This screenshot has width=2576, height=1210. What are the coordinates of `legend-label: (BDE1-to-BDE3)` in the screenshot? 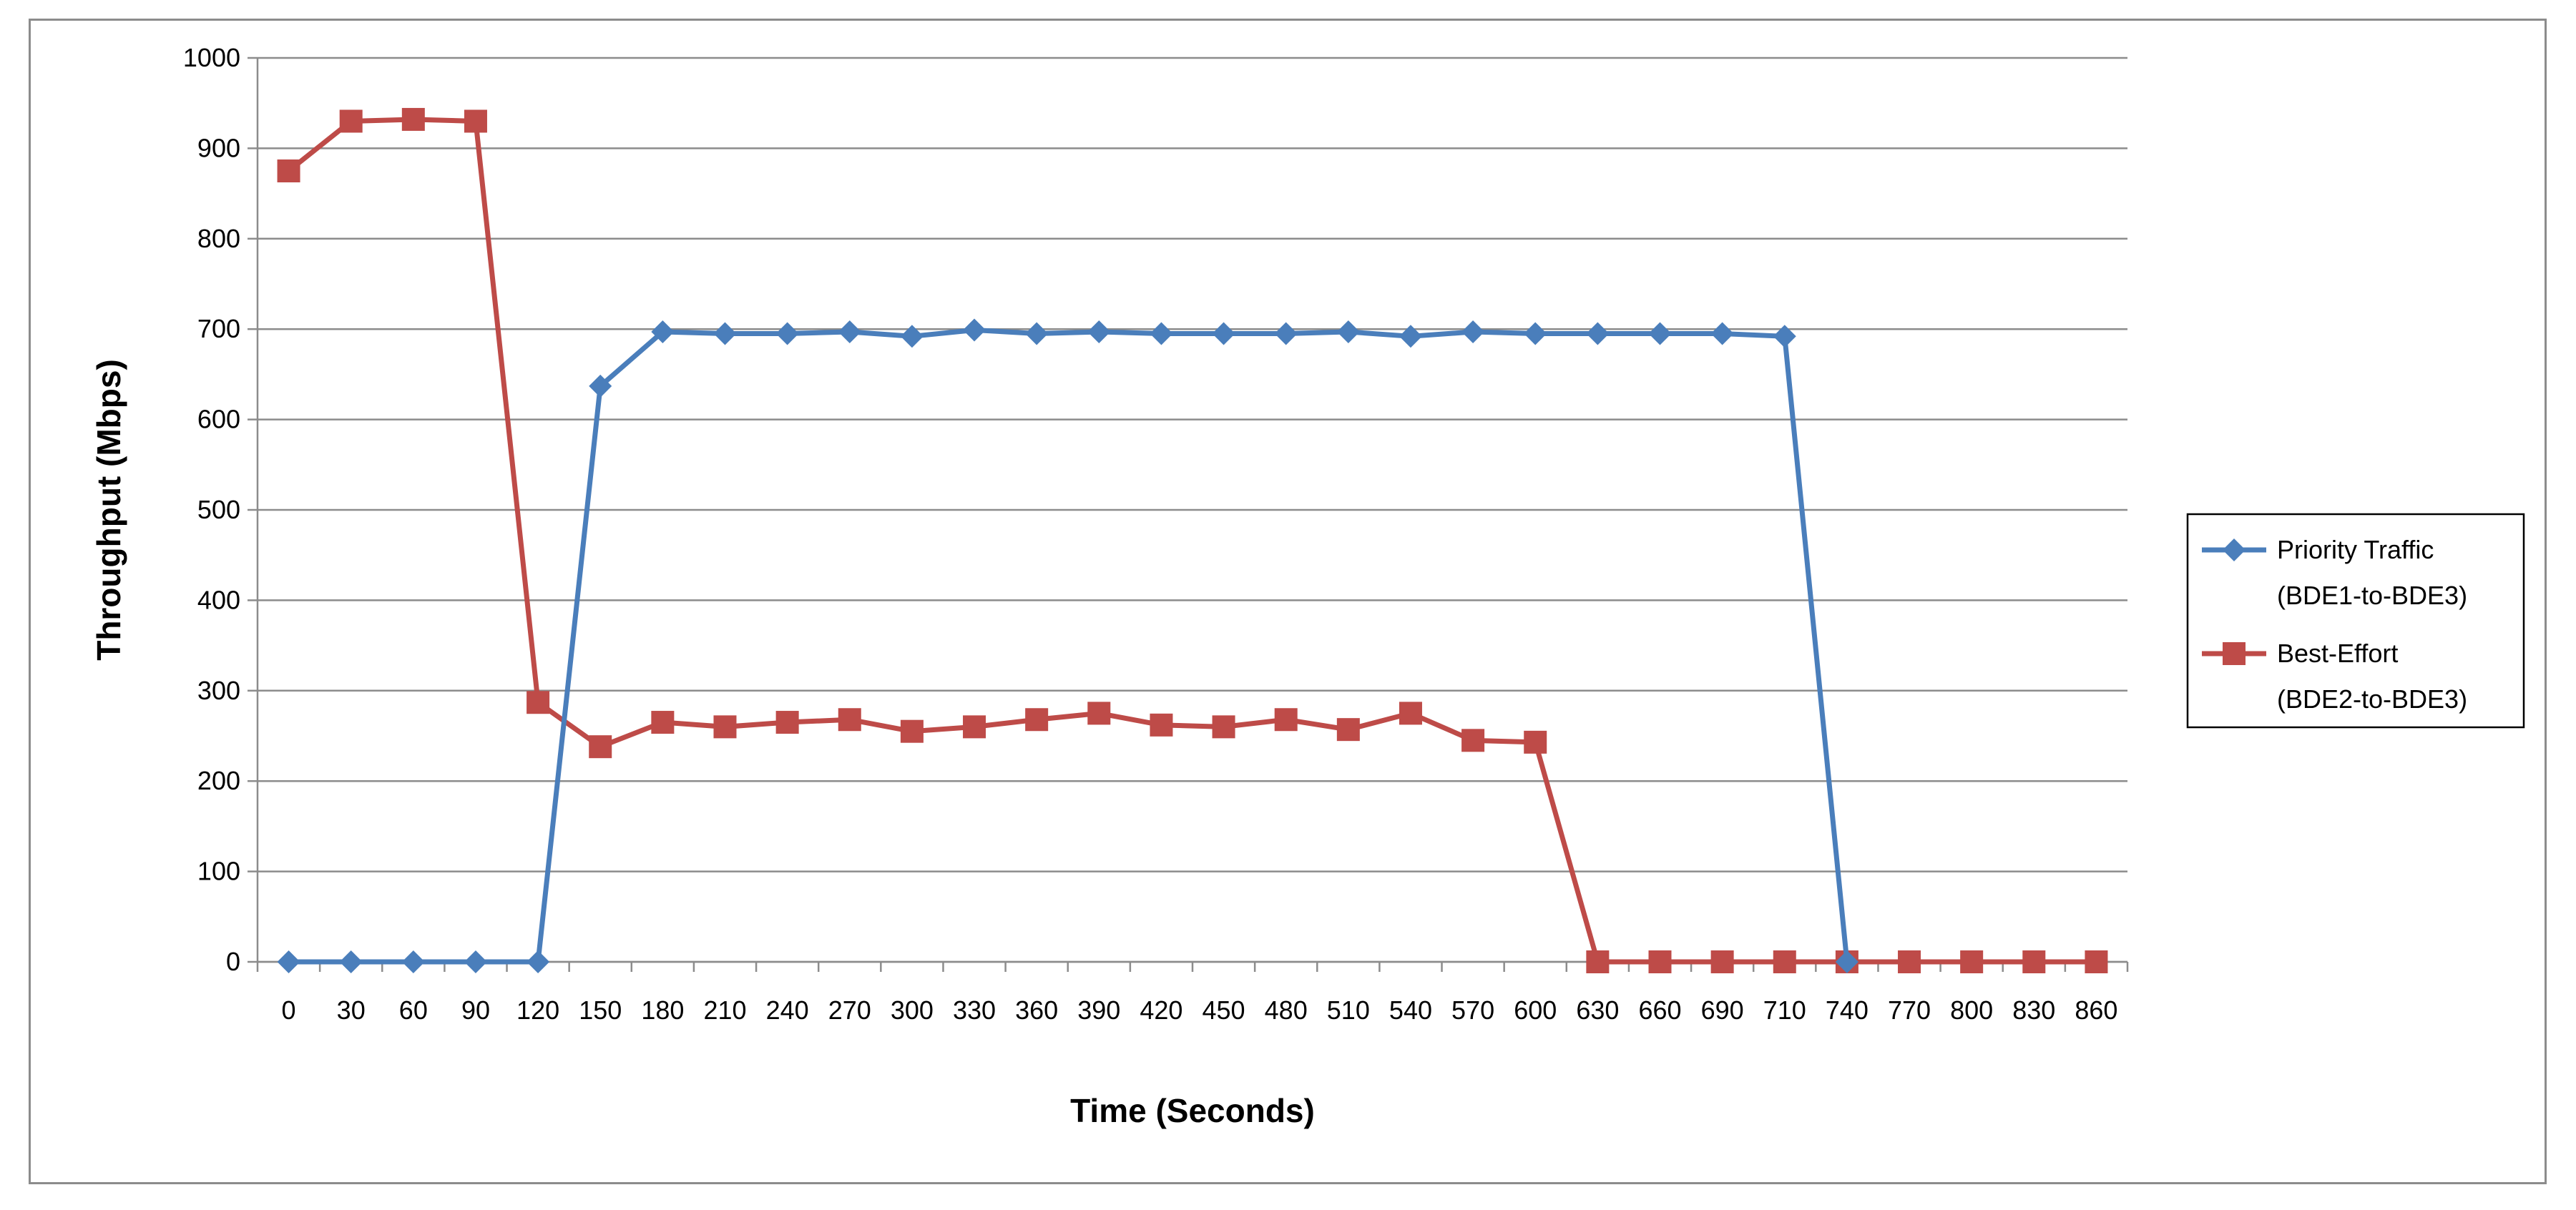 It's located at (2372, 595).